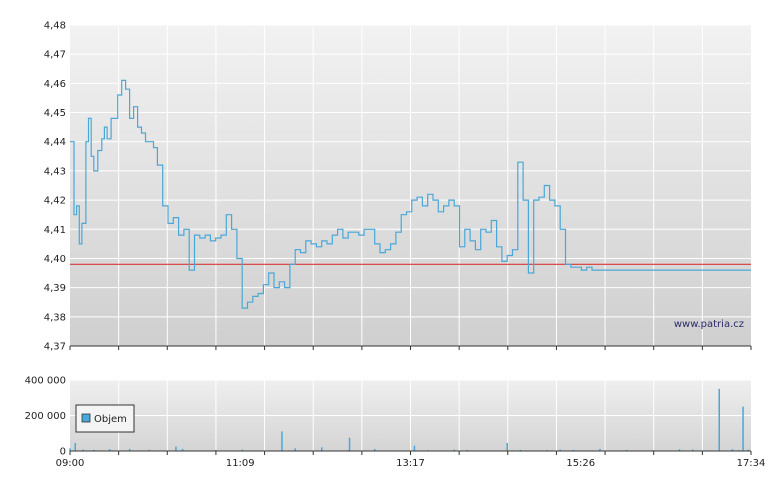 Image resolution: width=780 pixels, height=494 pixels. What do you see at coordinates (55, 55) in the screenshot?
I see `price-y-tick-label: 4,47` at bounding box center [55, 55].